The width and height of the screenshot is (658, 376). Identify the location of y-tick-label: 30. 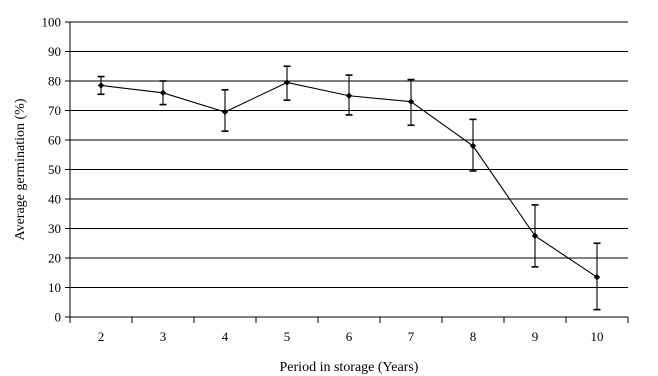
(54, 228).